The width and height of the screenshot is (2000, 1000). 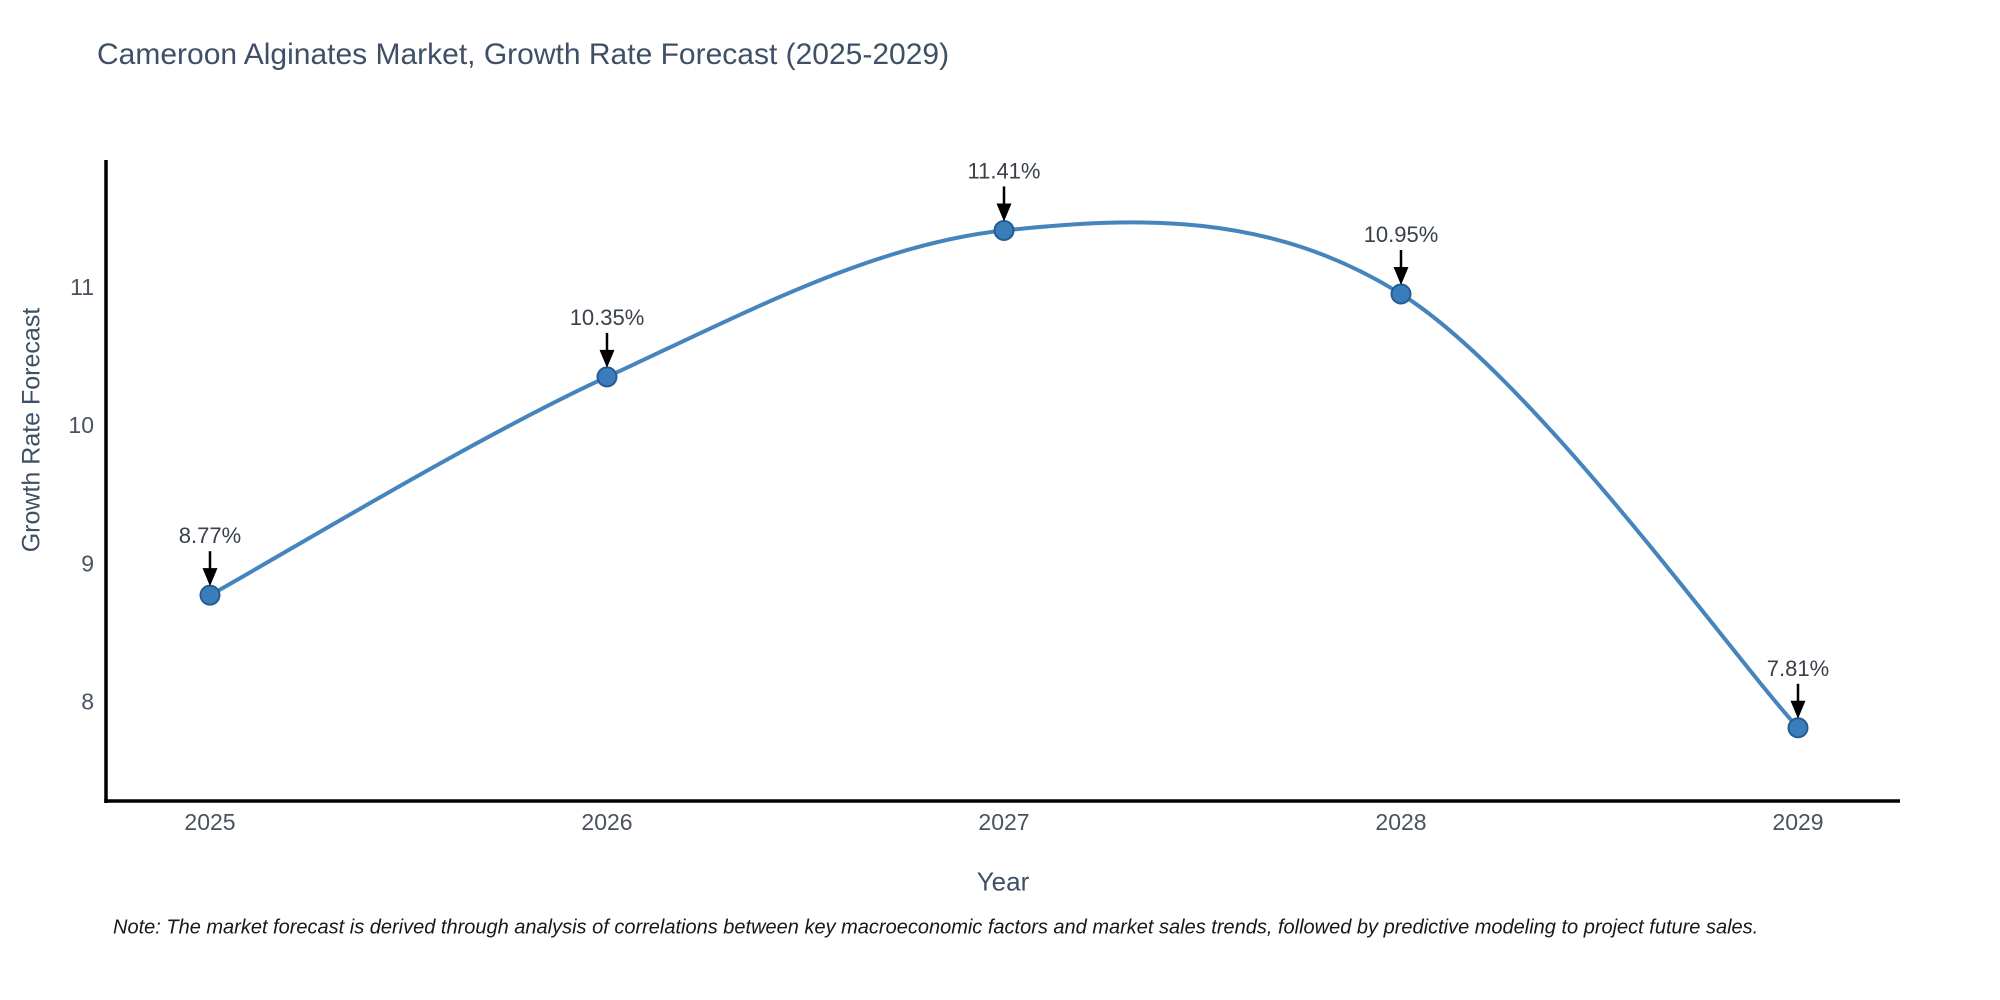 What do you see at coordinates (1003, 881) in the screenshot?
I see `x-axis-title: Year` at bounding box center [1003, 881].